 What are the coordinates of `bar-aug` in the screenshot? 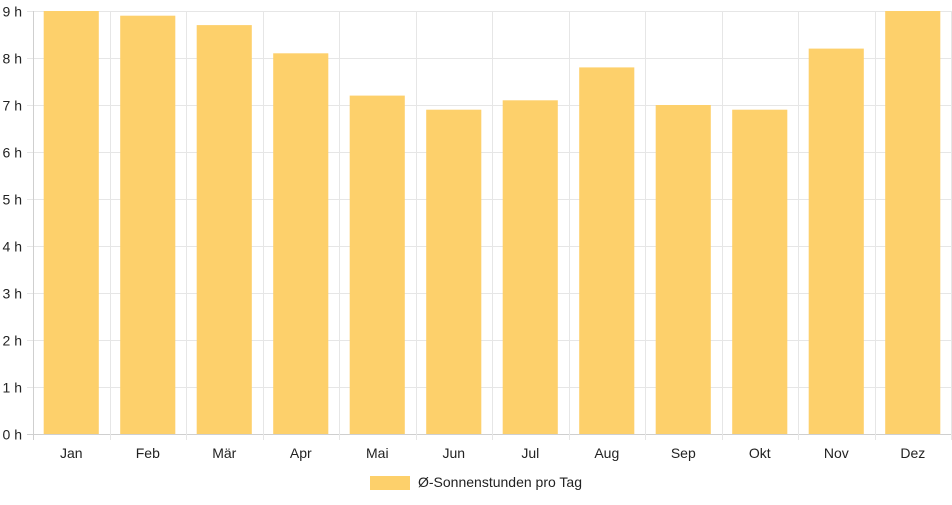 It's located at (607, 251).